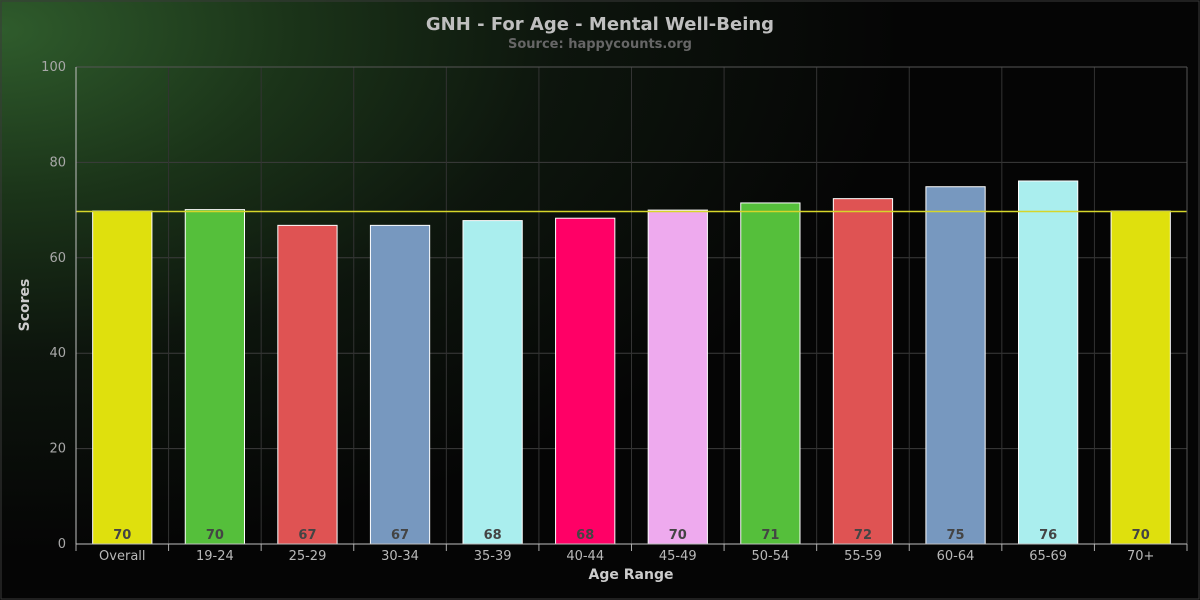 The image size is (1200, 600). What do you see at coordinates (25, 305) in the screenshot?
I see `y-axis-title: Scores` at bounding box center [25, 305].